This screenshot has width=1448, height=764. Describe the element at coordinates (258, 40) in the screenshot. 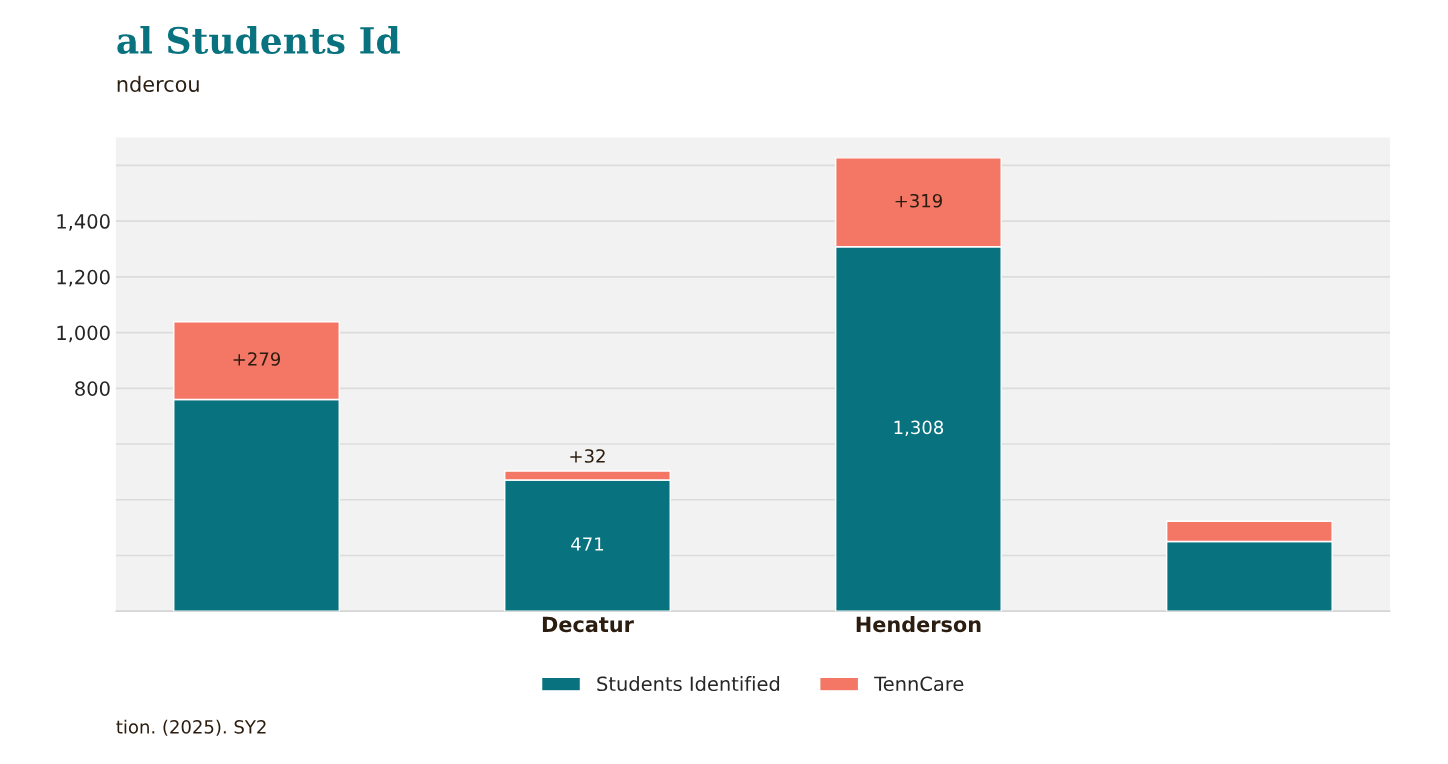

I see `chart-title: al Students Id` at that location.